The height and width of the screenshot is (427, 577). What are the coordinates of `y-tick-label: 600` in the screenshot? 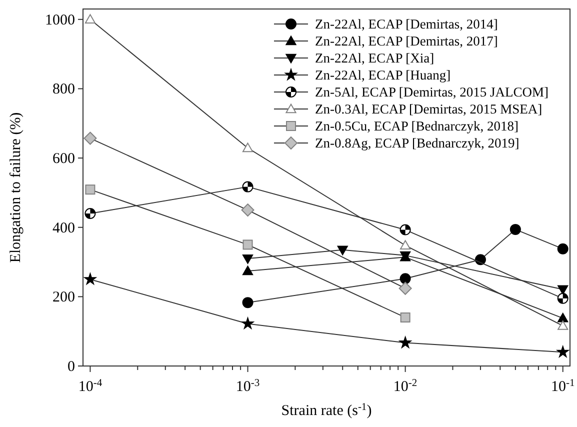 It's located at (63, 159).